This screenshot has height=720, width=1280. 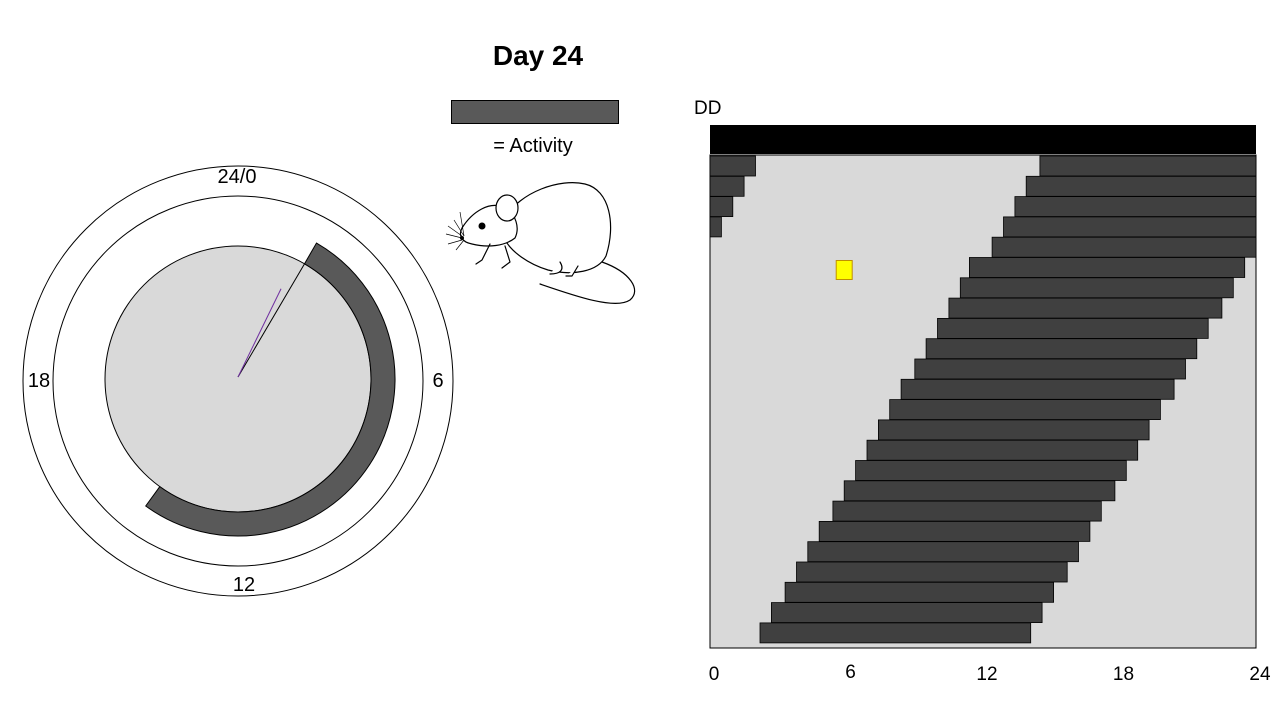 I want to click on clock-onset-line, so click(x=271, y=320).